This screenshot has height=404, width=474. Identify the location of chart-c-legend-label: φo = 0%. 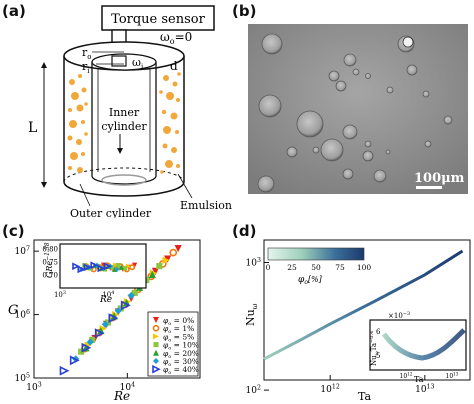
(178, 321).